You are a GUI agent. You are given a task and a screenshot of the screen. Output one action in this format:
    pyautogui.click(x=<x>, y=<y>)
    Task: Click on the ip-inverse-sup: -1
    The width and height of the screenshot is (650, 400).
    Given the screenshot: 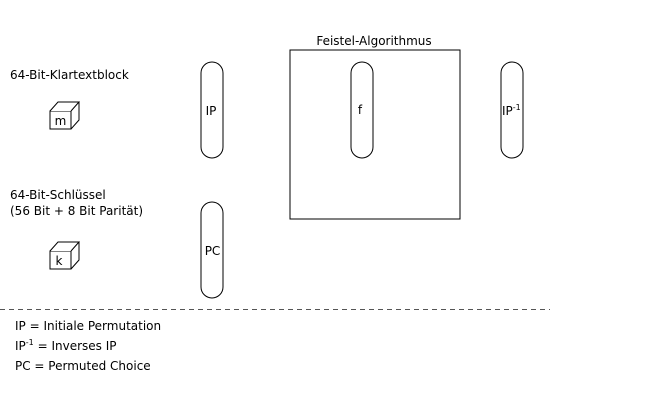 What is the action you would take?
    pyautogui.click(x=517, y=107)
    